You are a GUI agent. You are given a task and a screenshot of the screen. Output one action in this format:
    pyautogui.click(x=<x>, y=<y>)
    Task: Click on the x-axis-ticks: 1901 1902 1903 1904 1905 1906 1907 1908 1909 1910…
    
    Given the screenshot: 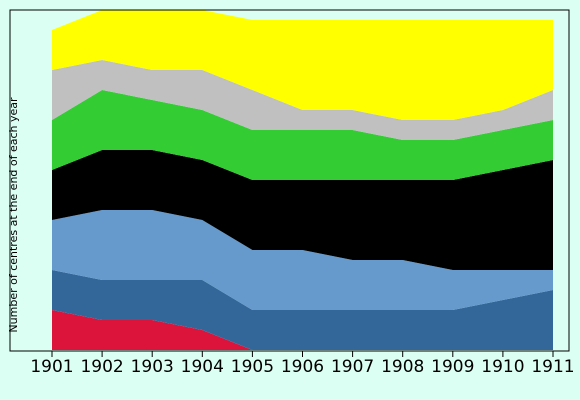 What is the action you would take?
    pyautogui.click(x=302, y=364)
    